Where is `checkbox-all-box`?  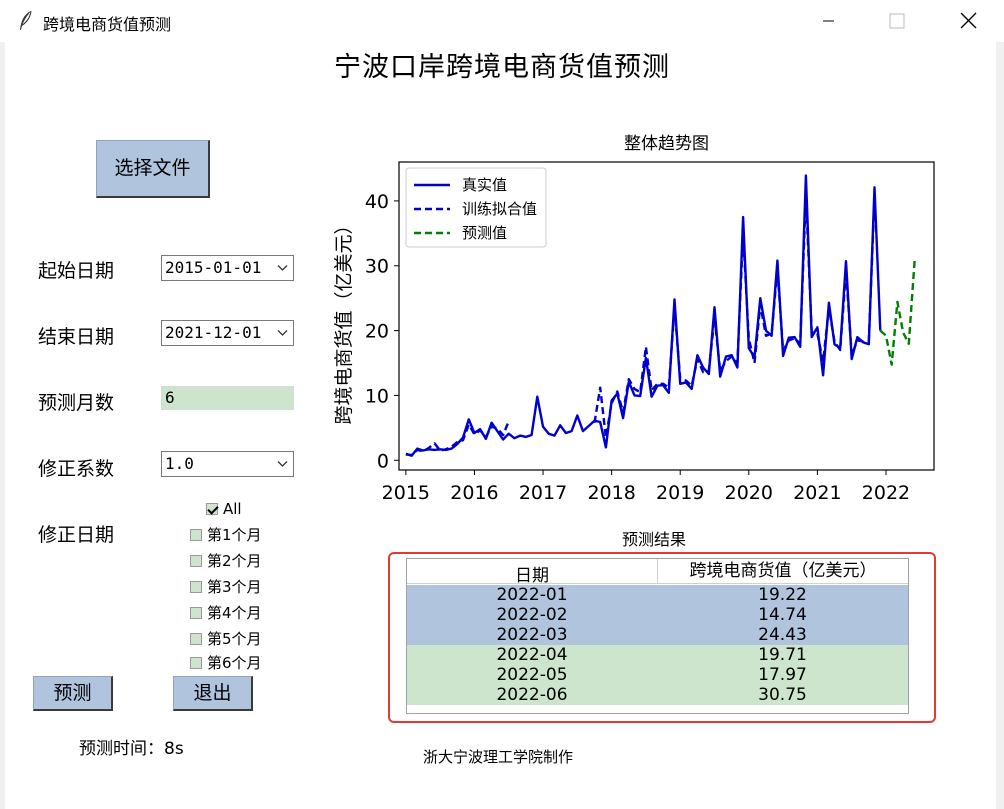
checkbox-all-box is located at coordinates (212, 509).